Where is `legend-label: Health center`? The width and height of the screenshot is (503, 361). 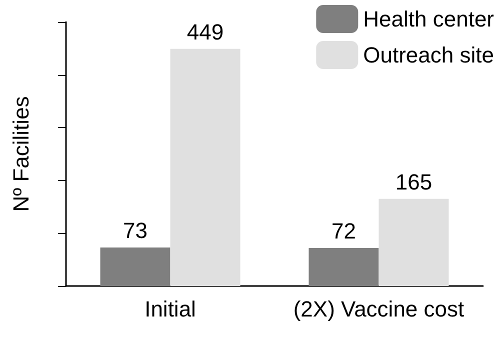
legend-label: Health center is located at coordinates (428, 19).